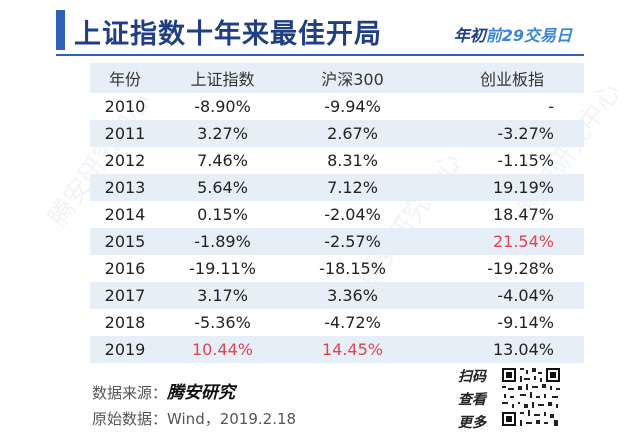  What do you see at coordinates (125, 106) in the screenshot?
I see `cell-year: 2010` at bounding box center [125, 106].